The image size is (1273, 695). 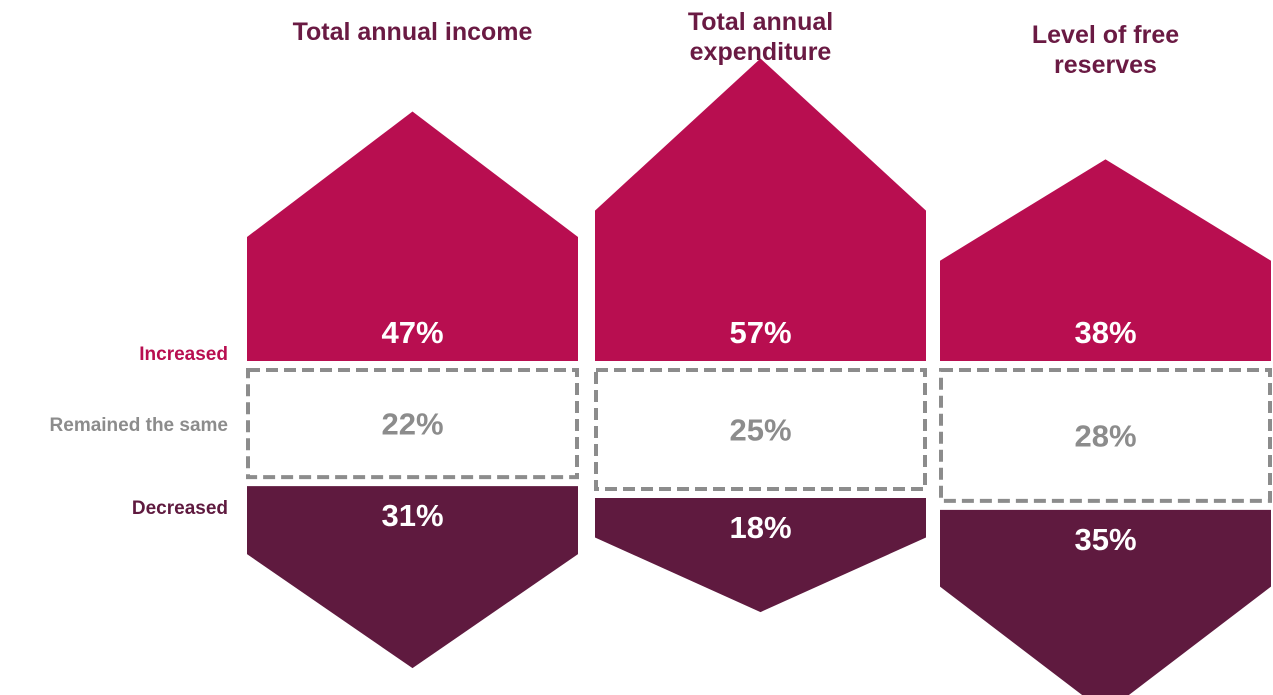 What do you see at coordinates (760, 332) in the screenshot?
I see `increased-value-2: 57%` at bounding box center [760, 332].